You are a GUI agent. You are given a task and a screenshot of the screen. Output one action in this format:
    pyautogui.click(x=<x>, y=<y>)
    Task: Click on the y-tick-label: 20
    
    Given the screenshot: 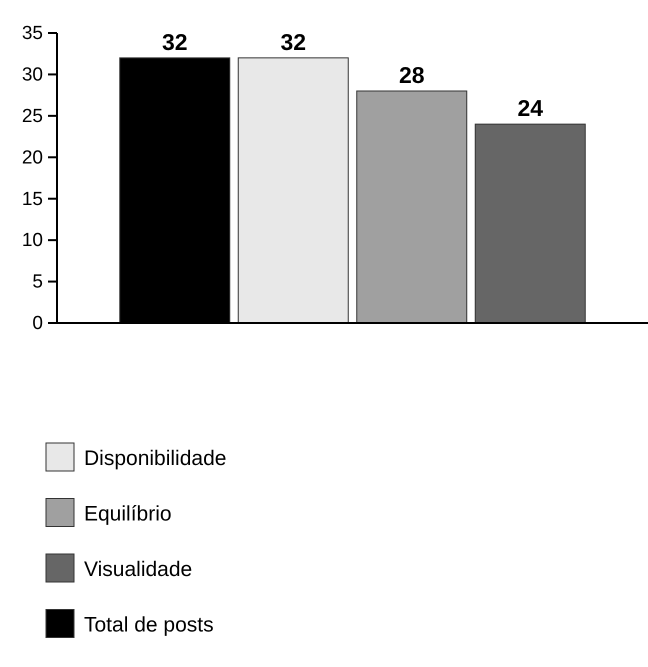 What is the action you would take?
    pyautogui.click(x=32, y=157)
    